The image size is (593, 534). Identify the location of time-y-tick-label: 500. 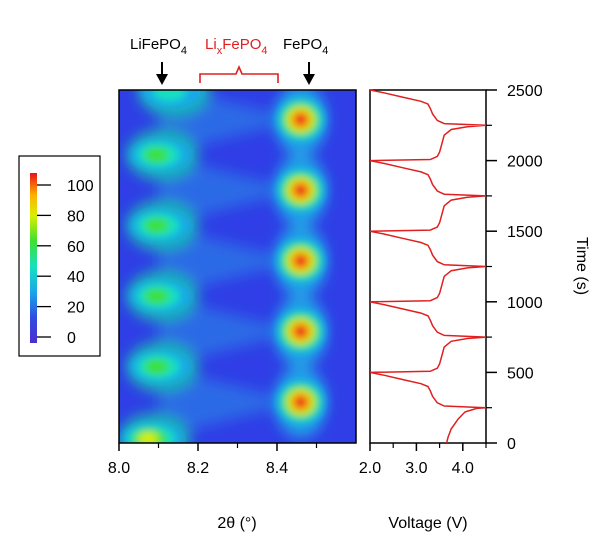
(520, 373).